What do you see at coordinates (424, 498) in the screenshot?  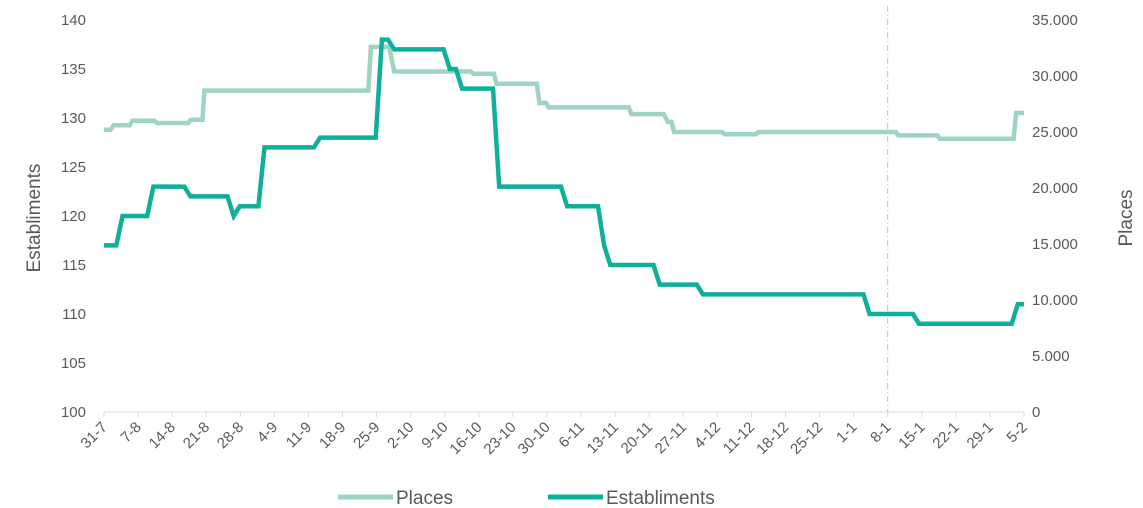 I see `legend-label-places: Places` at bounding box center [424, 498].